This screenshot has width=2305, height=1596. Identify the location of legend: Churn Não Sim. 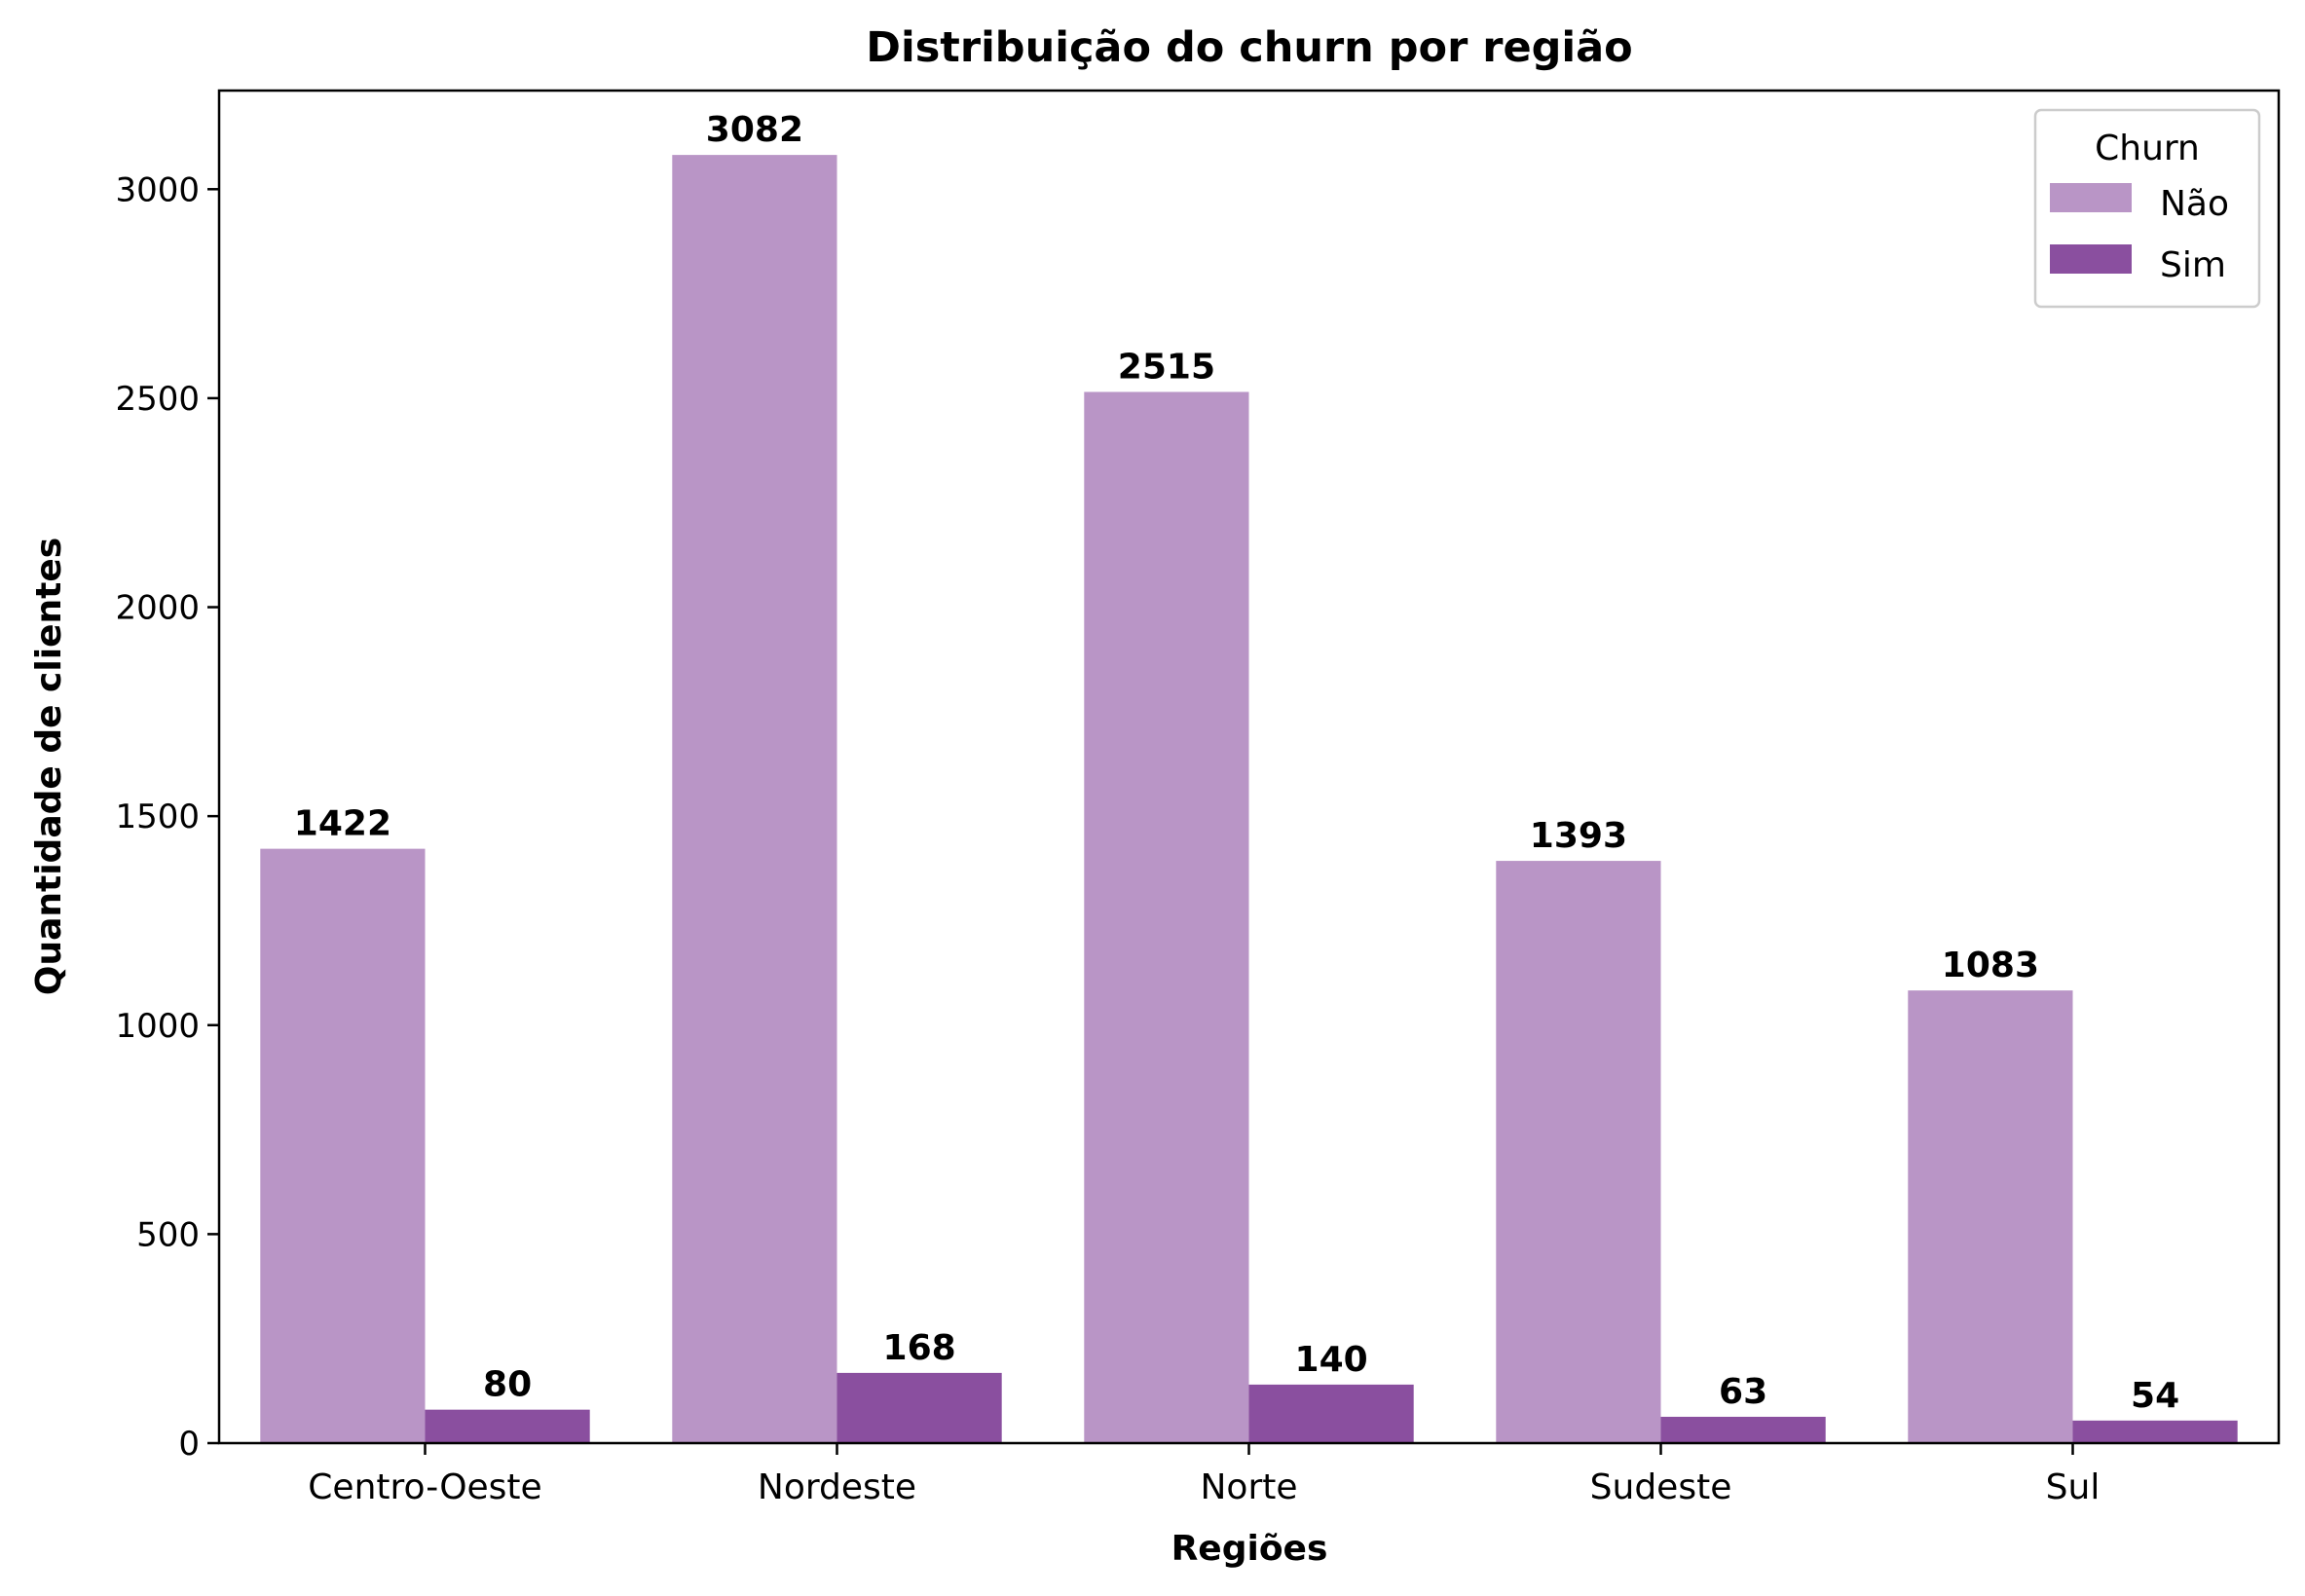
(2147, 209).